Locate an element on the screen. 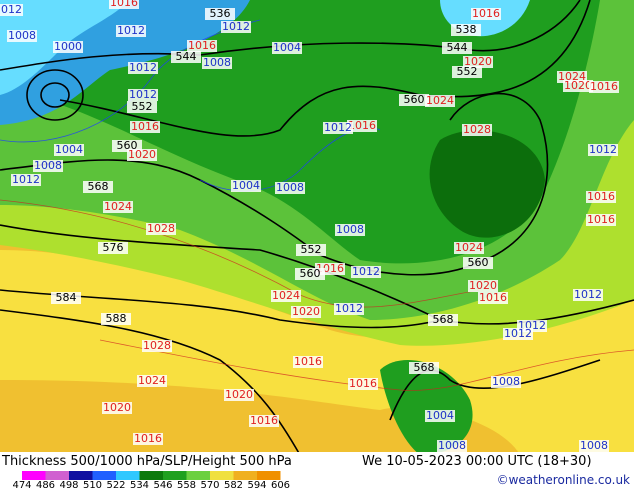 This screenshot has height=490, width=634. contour-label: 568 is located at coordinates (443, 319).